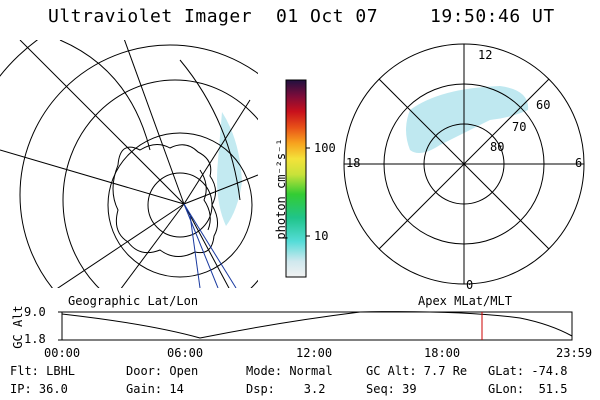 The height and width of the screenshot is (400, 600). I want to click on gc-alt-info: GC Alt: 7.7 Re, so click(417, 371).